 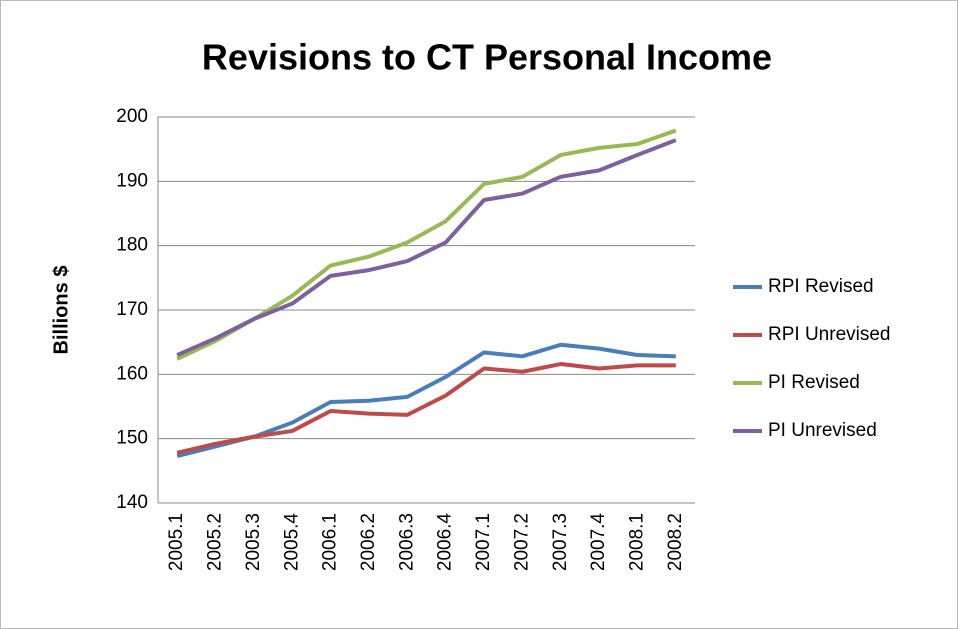 What do you see at coordinates (132, 116) in the screenshot?
I see `y-tick-label: 200` at bounding box center [132, 116].